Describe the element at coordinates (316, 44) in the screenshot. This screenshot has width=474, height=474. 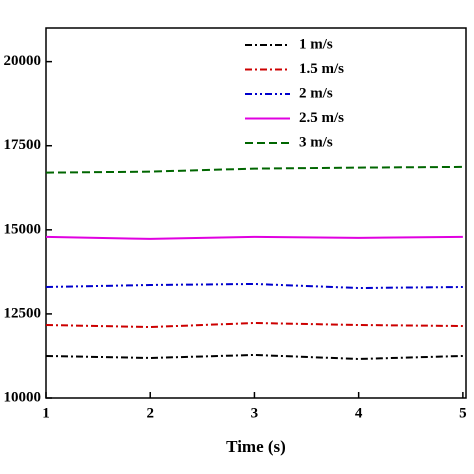
I see `legend-label: 1 m/s` at that location.